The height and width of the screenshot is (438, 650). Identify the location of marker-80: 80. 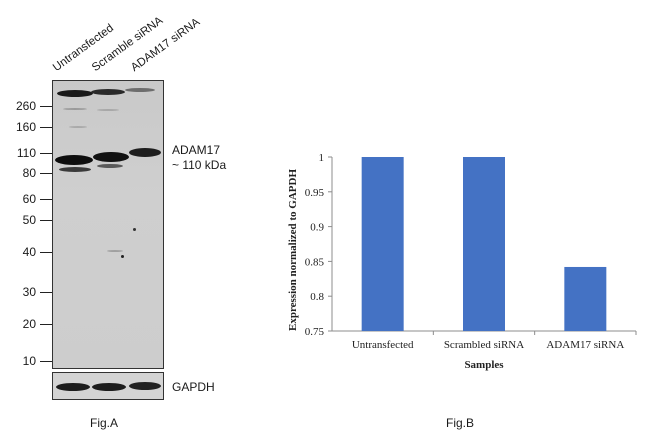
(29, 173).